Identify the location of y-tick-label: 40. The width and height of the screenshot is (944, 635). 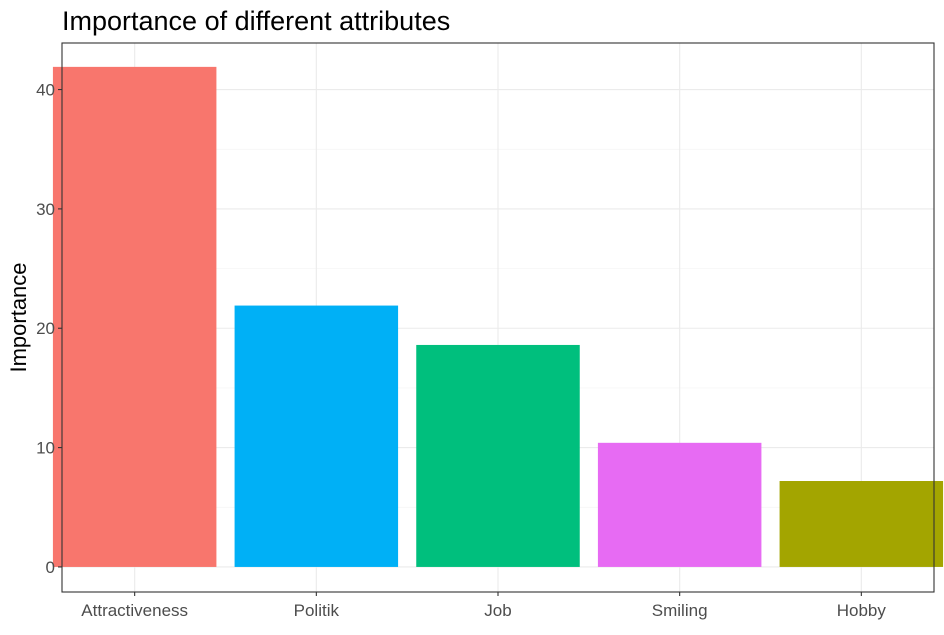
(45, 90).